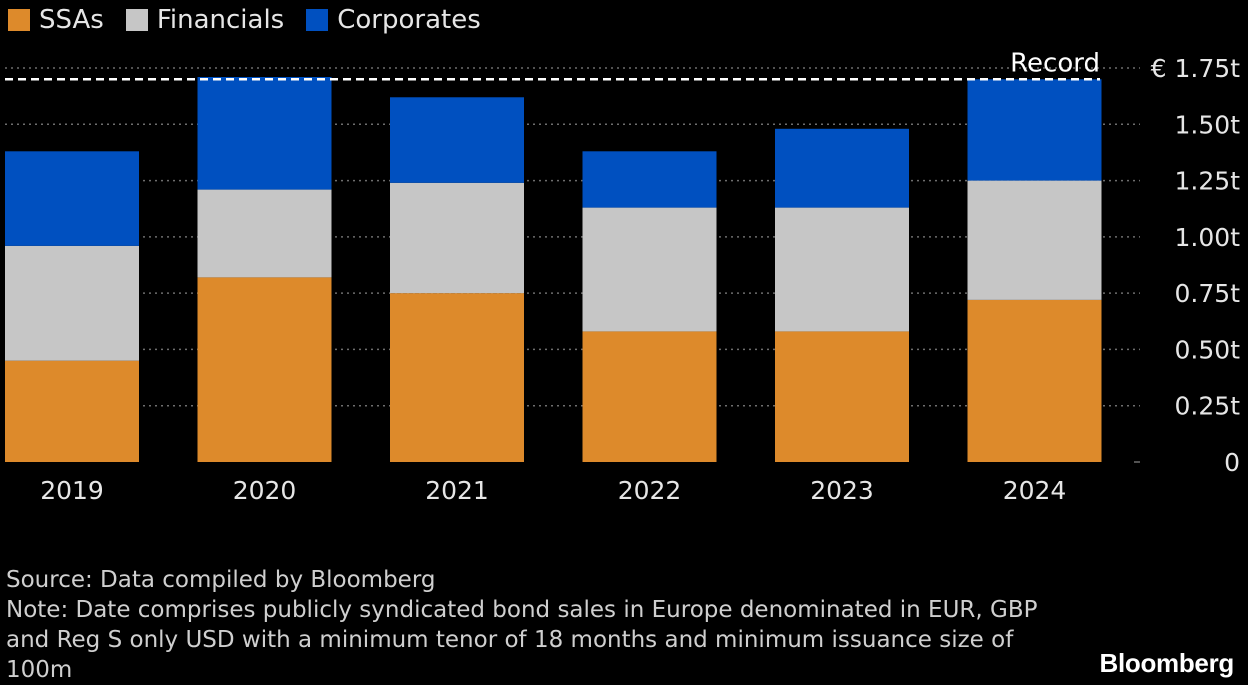 The height and width of the screenshot is (685, 1248). What do you see at coordinates (842, 396) in the screenshot?
I see `bar-ssas-2023` at bounding box center [842, 396].